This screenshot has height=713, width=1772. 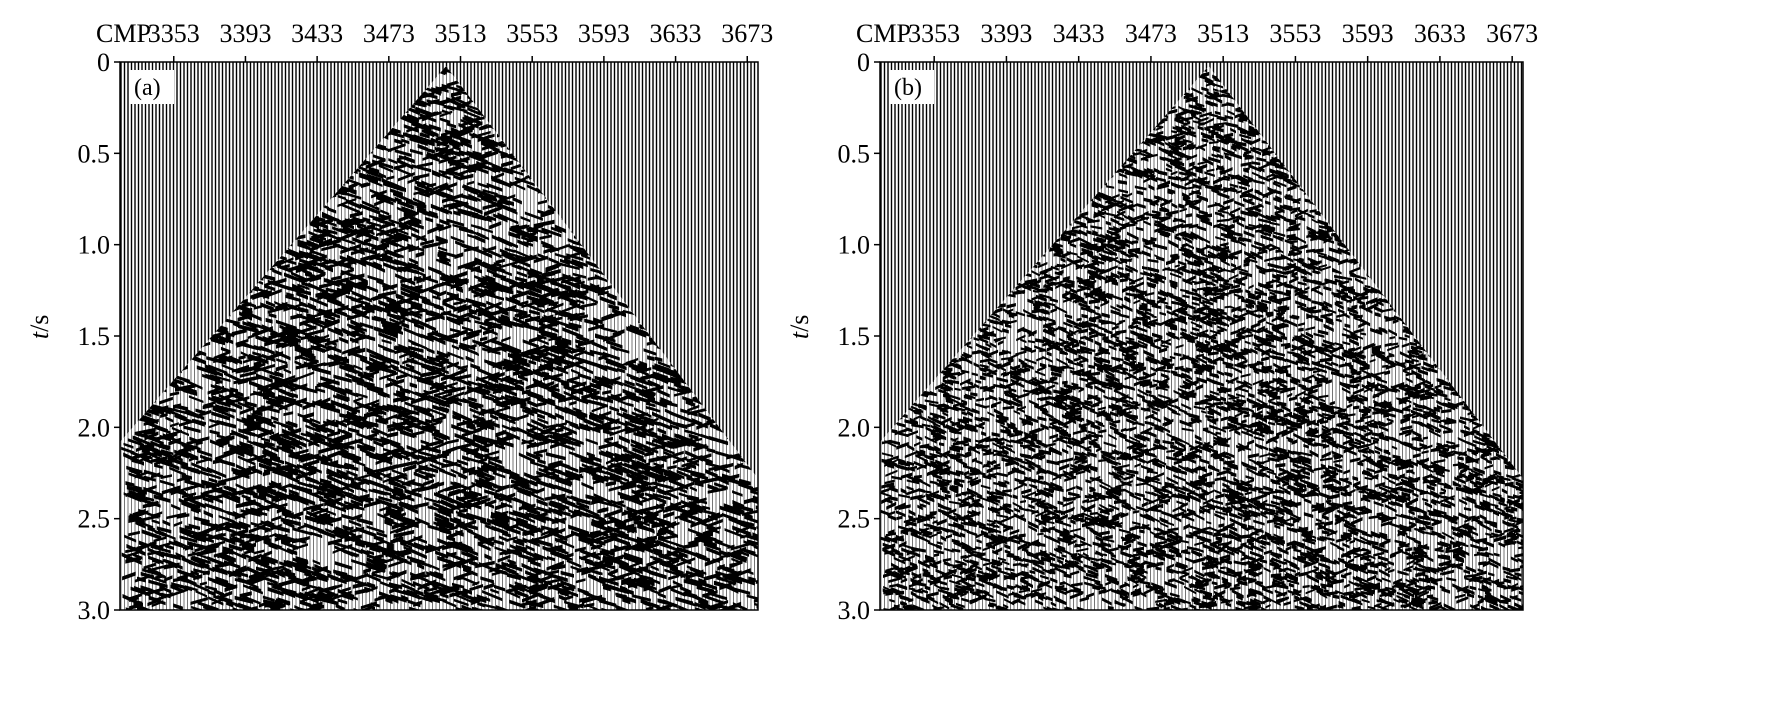 What do you see at coordinates (147, 88) in the screenshot?
I see `panel-label: (a)` at bounding box center [147, 88].